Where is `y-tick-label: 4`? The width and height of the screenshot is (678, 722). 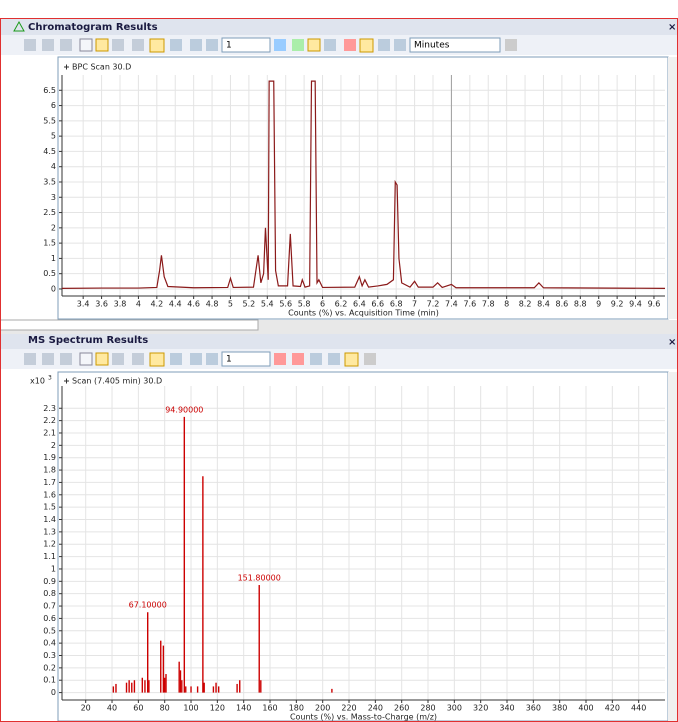 y-tick-label: 4 is located at coordinates (53, 166).